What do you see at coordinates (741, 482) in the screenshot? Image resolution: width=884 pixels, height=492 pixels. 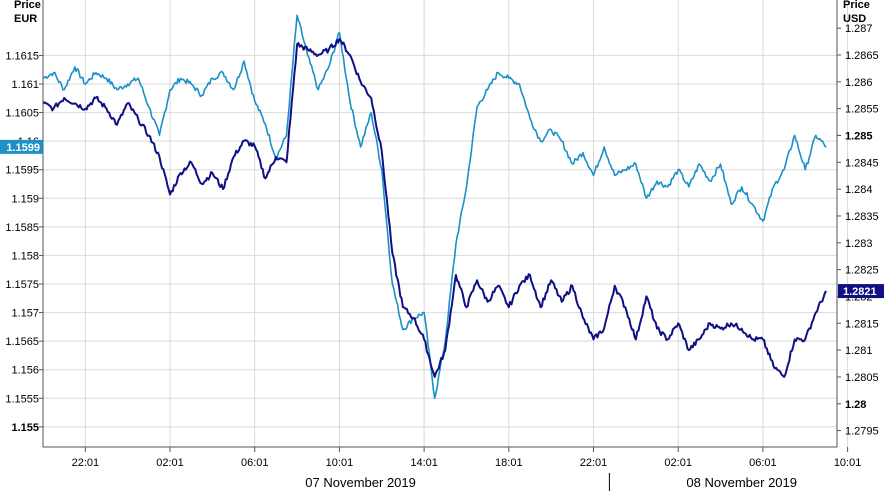 I see `date-label-second: 08 November 2019` at bounding box center [741, 482].